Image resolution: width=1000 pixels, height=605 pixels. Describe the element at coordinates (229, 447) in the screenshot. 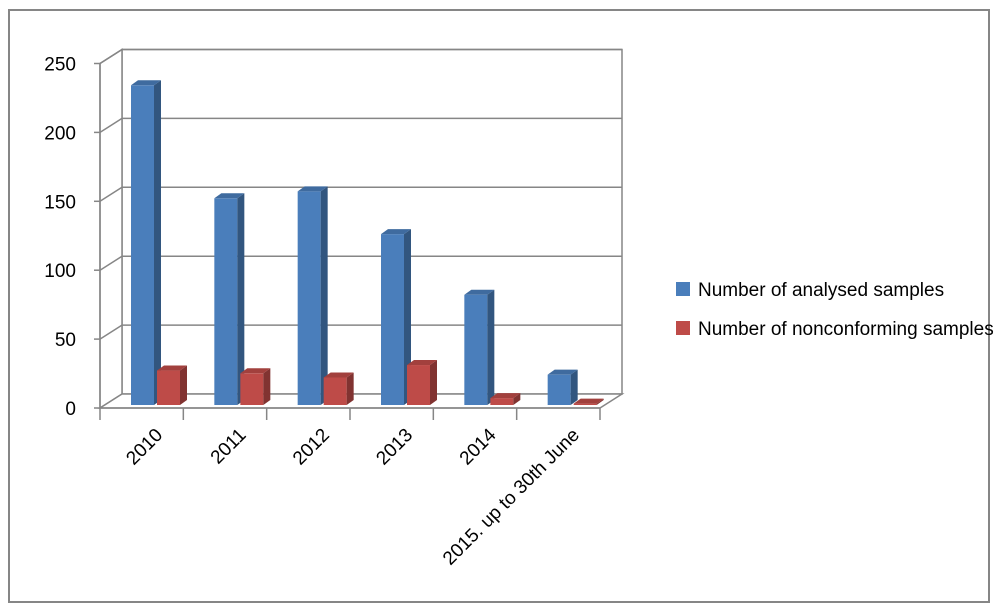

I see `x-tick-label: 2011` at that location.